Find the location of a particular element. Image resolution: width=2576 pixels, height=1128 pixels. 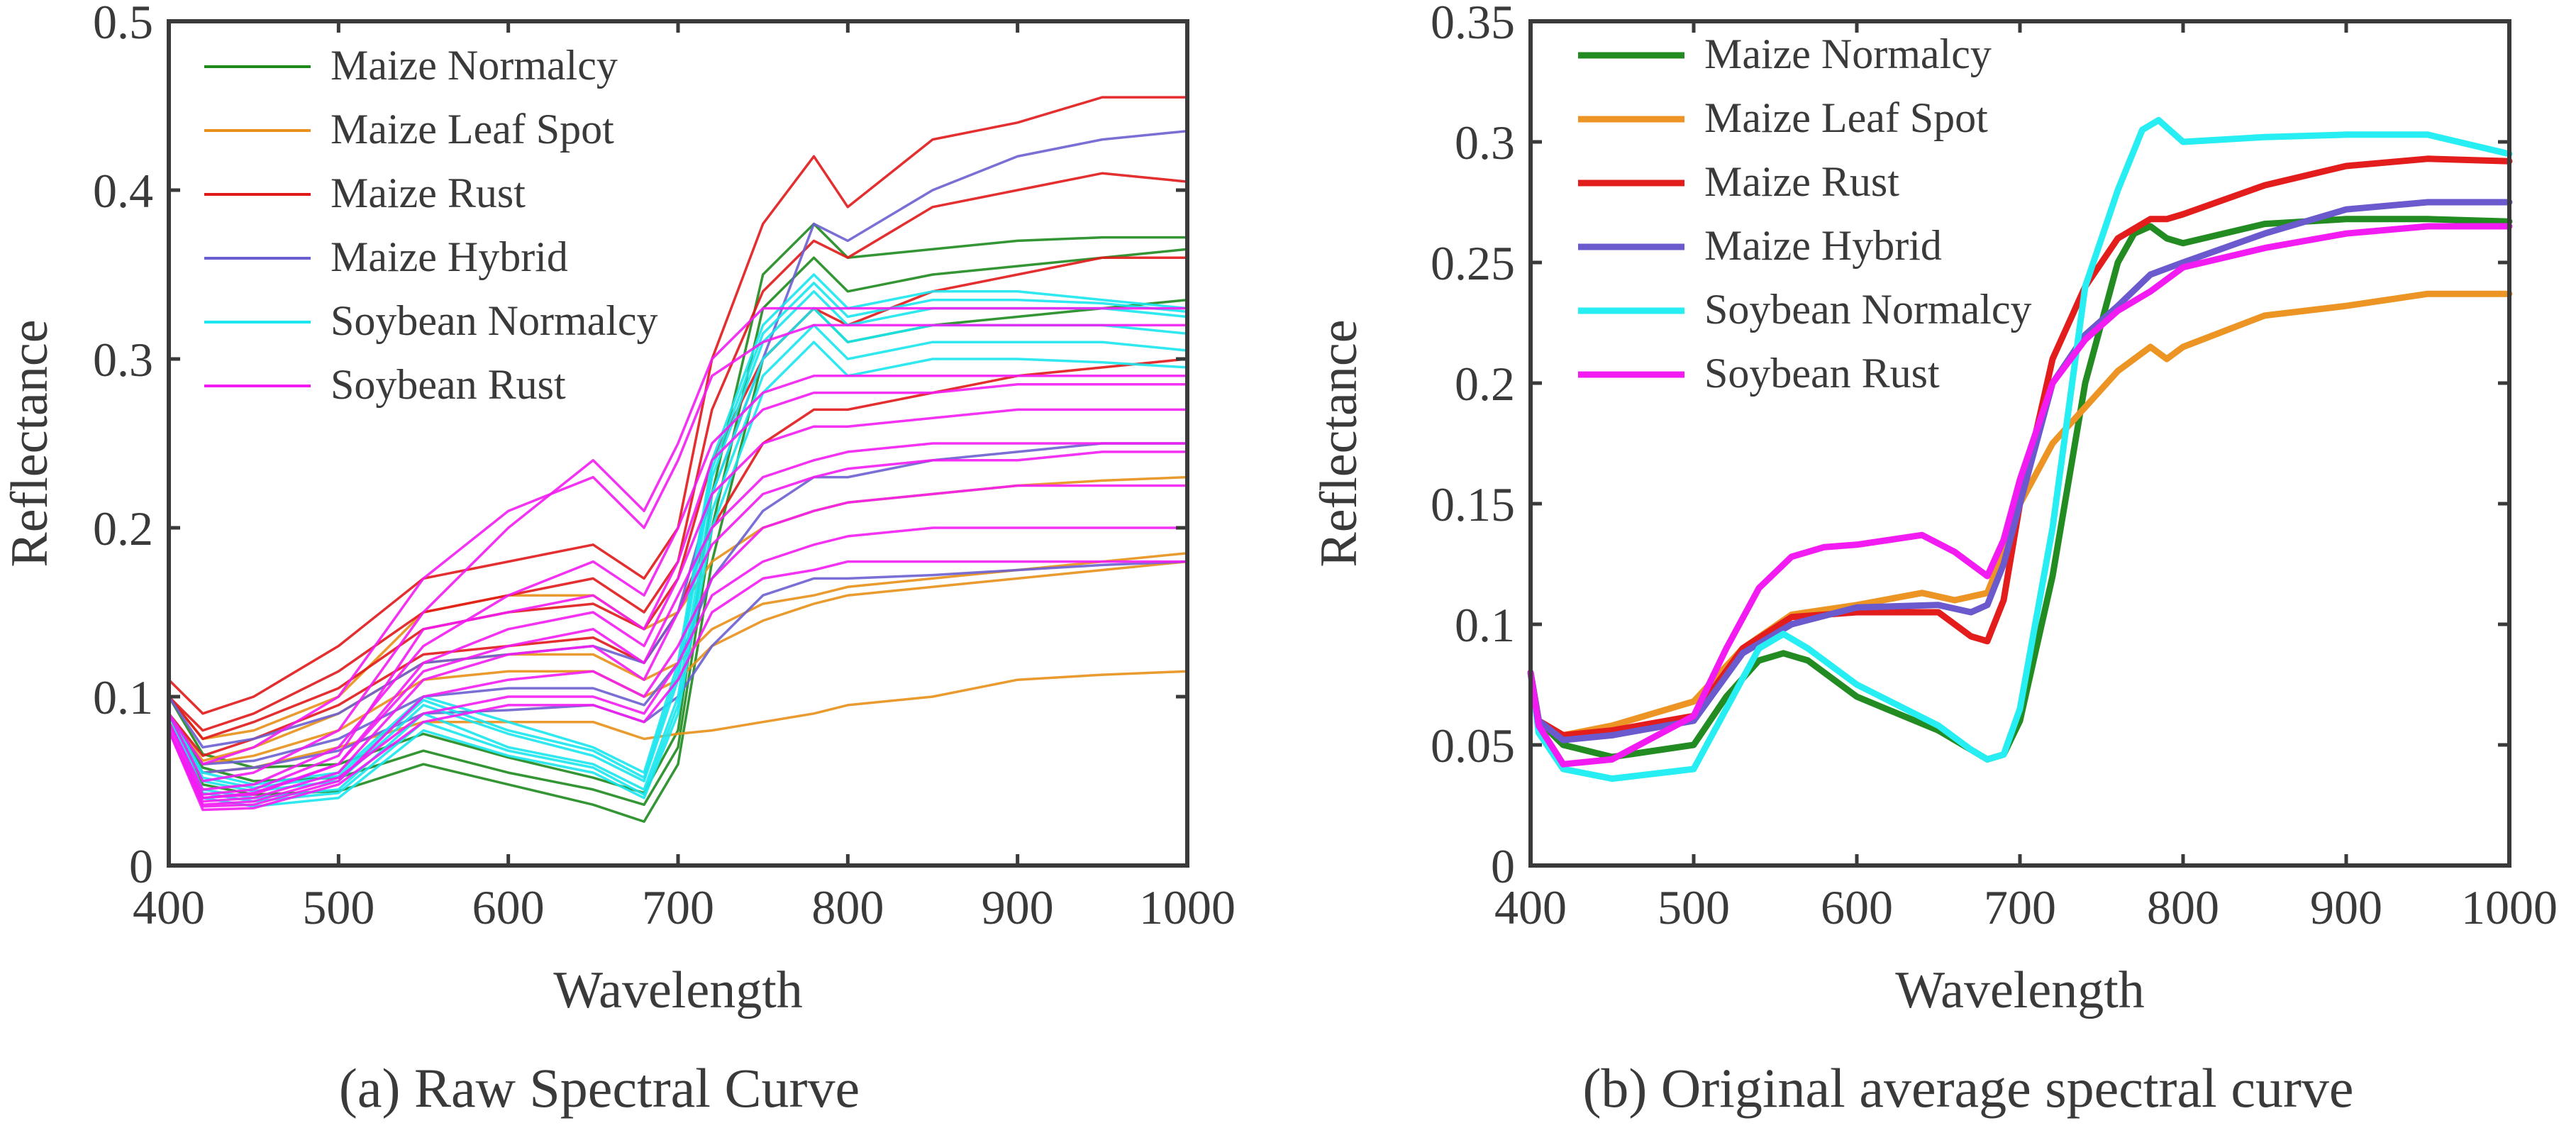

panel-b-x-tick-label: 700 is located at coordinates (2020, 907).